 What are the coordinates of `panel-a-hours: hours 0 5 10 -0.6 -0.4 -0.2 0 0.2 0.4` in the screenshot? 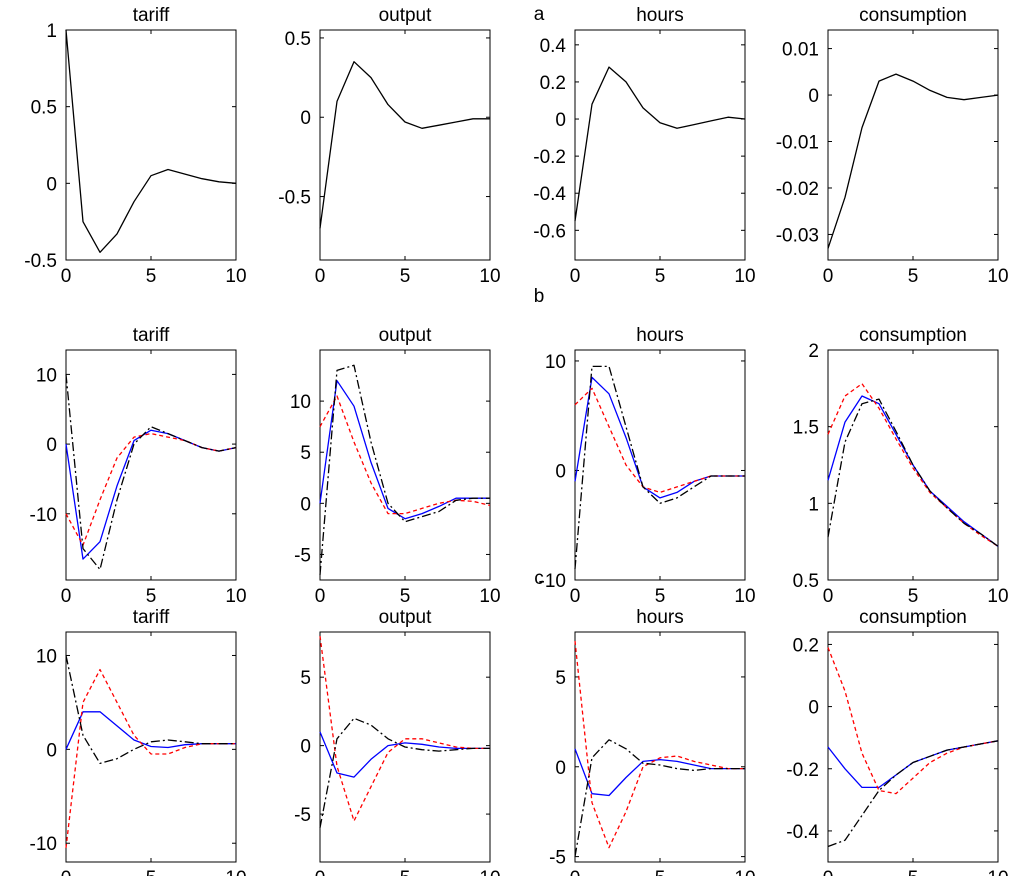 It's located at (644, 146).